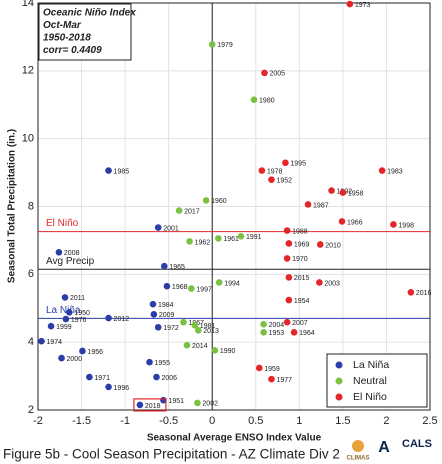 This screenshot has height=464, width=442. I want to click on point-label: 2017, so click(192, 211).